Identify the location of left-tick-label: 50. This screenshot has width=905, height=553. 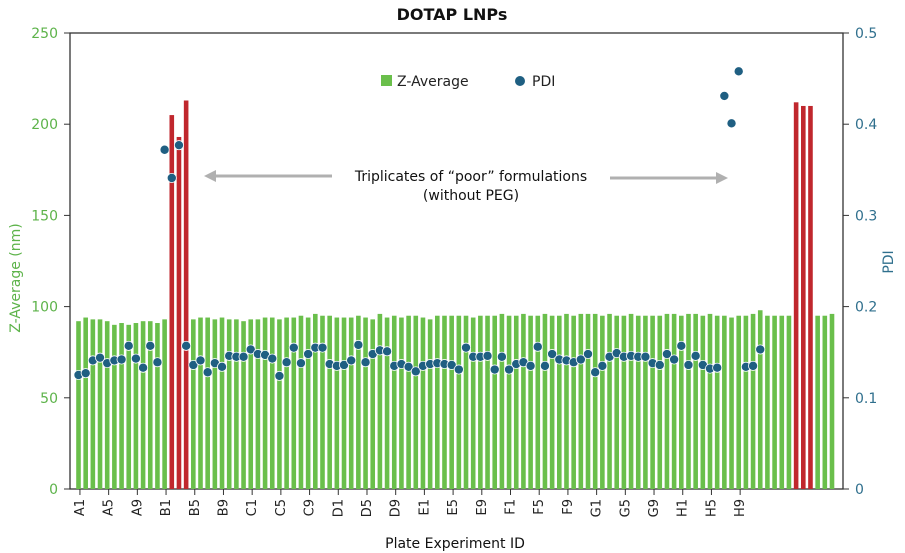
(49, 399).